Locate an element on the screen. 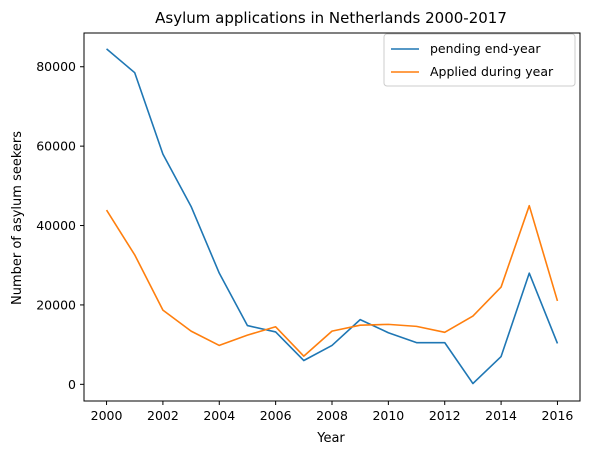 Image resolution: width=589 pixels, height=455 pixels. x-tick-label: 2006 is located at coordinates (276, 415).